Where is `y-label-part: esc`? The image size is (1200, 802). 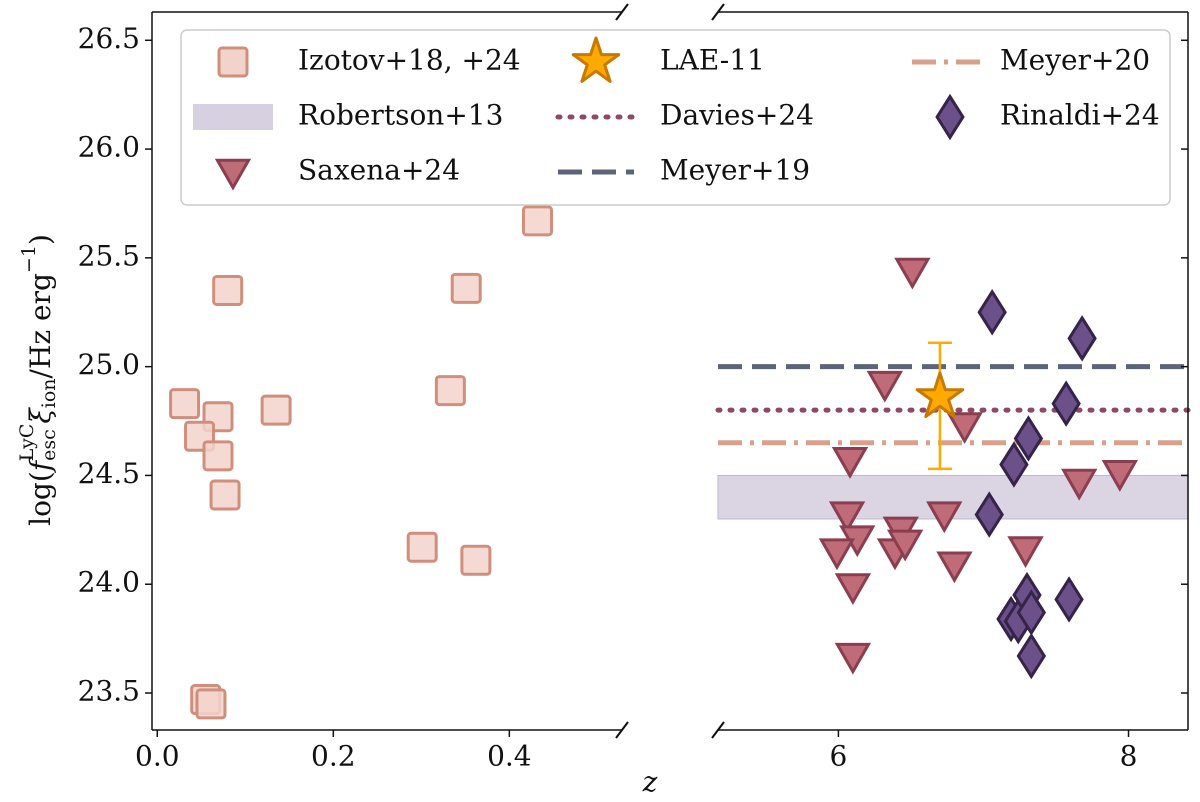 y-label-part: esc is located at coordinates (49, 445).